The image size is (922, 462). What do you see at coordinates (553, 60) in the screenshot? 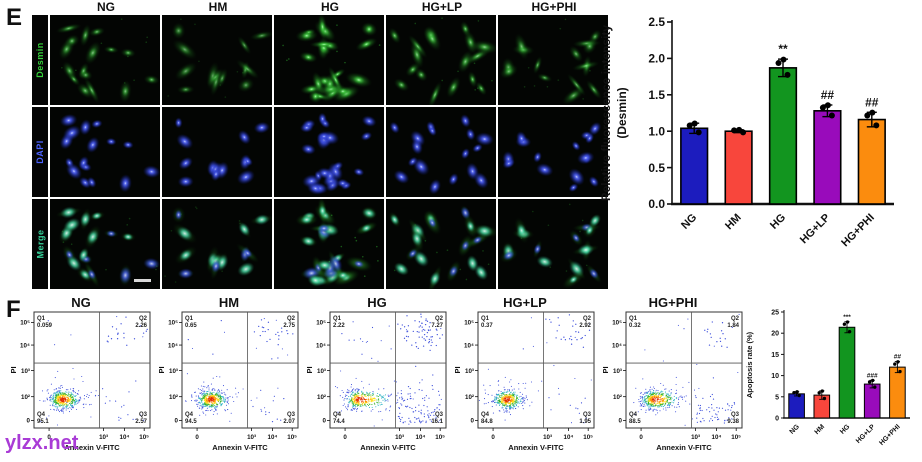
I see `micro-image-desmin-hg+phi` at bounding box center [553, 60].